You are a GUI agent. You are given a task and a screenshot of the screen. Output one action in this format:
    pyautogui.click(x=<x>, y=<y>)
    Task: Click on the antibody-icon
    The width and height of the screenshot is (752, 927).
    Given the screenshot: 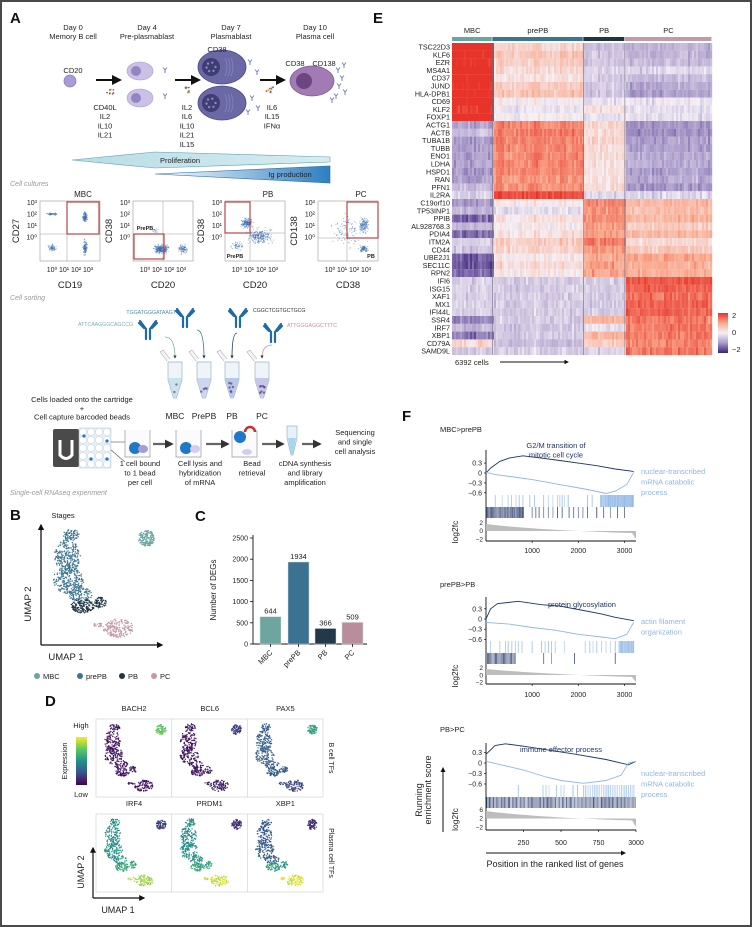 What is the action you would take?
    pyautogui.click(x=250, y=62)
    